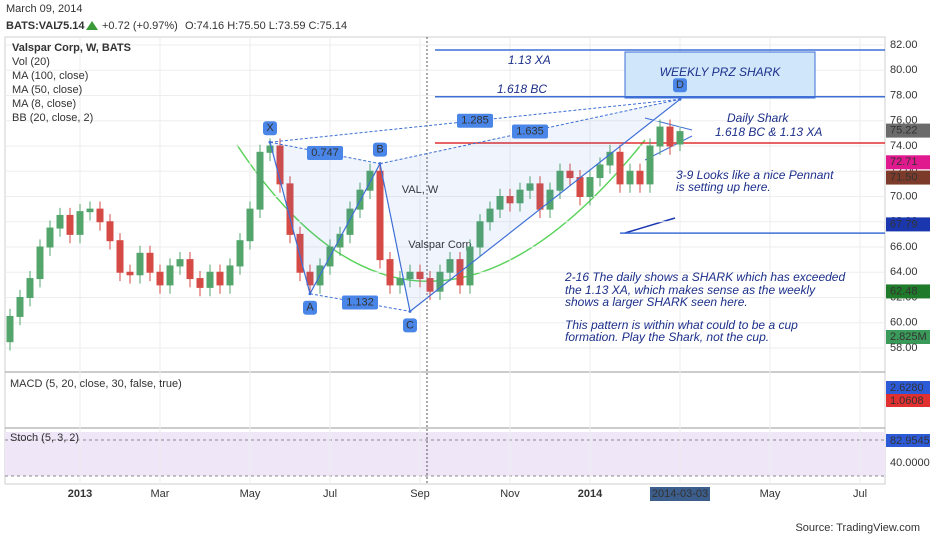 This screenshot has height=550, width=932. Describe the element at coordinates (904, 291) in the screenshot. I see `price-tag: 62.48` at that location.